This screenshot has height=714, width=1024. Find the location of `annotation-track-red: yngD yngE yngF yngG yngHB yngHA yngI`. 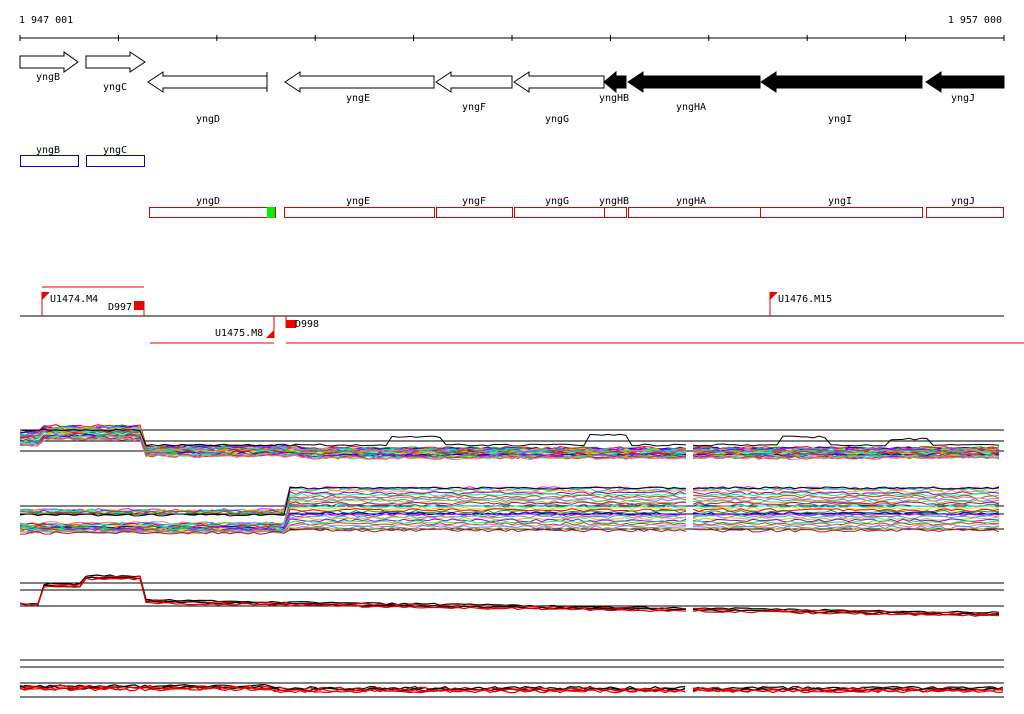

annotation-track-red: yngD yngE yngF yngG yngHB yngHA yngI is located at coordinates (576, 207).